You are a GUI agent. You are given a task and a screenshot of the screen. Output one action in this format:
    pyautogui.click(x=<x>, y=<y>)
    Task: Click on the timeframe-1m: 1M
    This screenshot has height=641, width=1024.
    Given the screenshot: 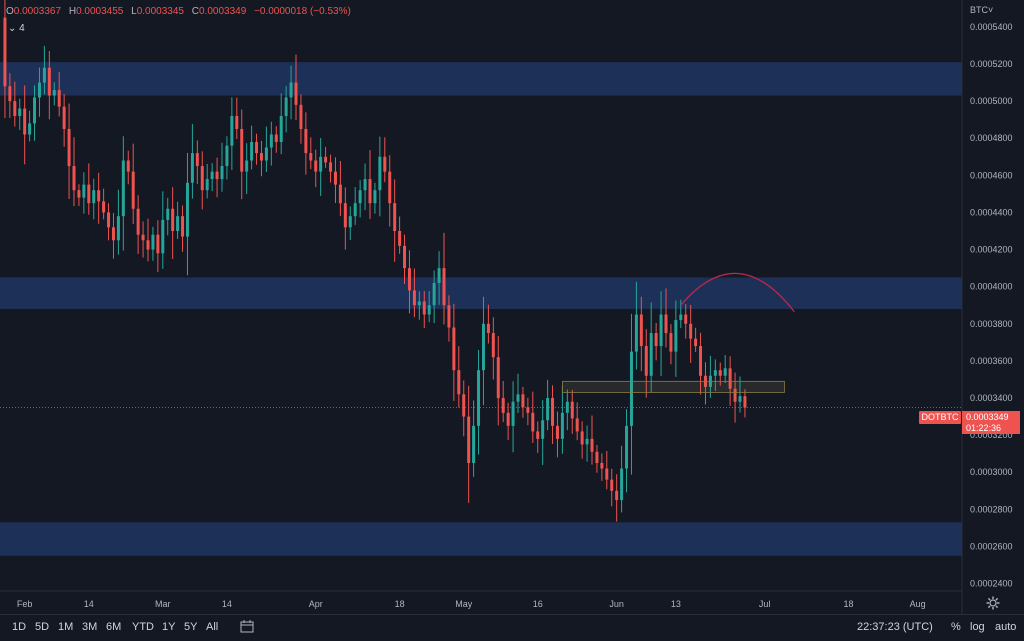 What is the action you would take?
    pyautogui.click(x=66, y=627)
    